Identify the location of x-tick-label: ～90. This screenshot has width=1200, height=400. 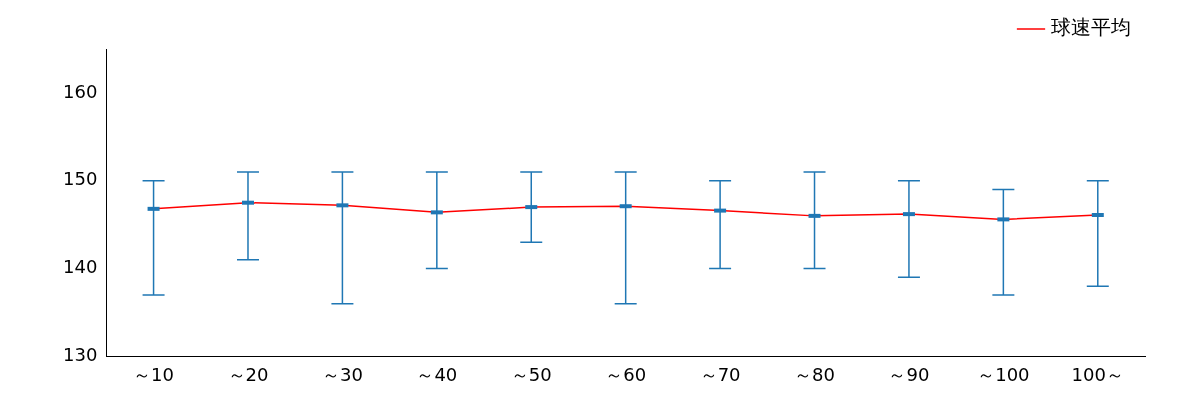
(909, 374).